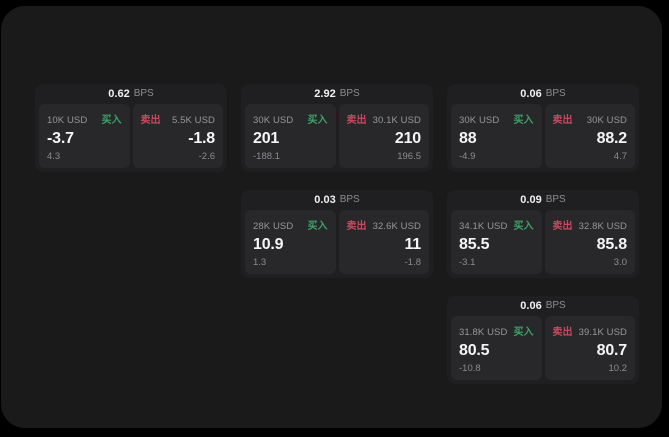 Image resolution: width=669 pixels, height=437 pixels. I want to click on sell-panel: 卖出 32.8K USD 85.8 3.0, so click(589, 242).